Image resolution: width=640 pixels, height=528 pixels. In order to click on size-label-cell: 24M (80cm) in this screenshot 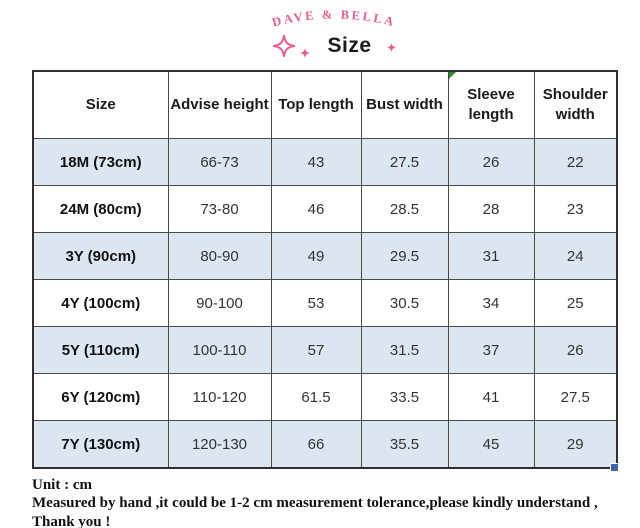, I will do `click(100, 209)`.